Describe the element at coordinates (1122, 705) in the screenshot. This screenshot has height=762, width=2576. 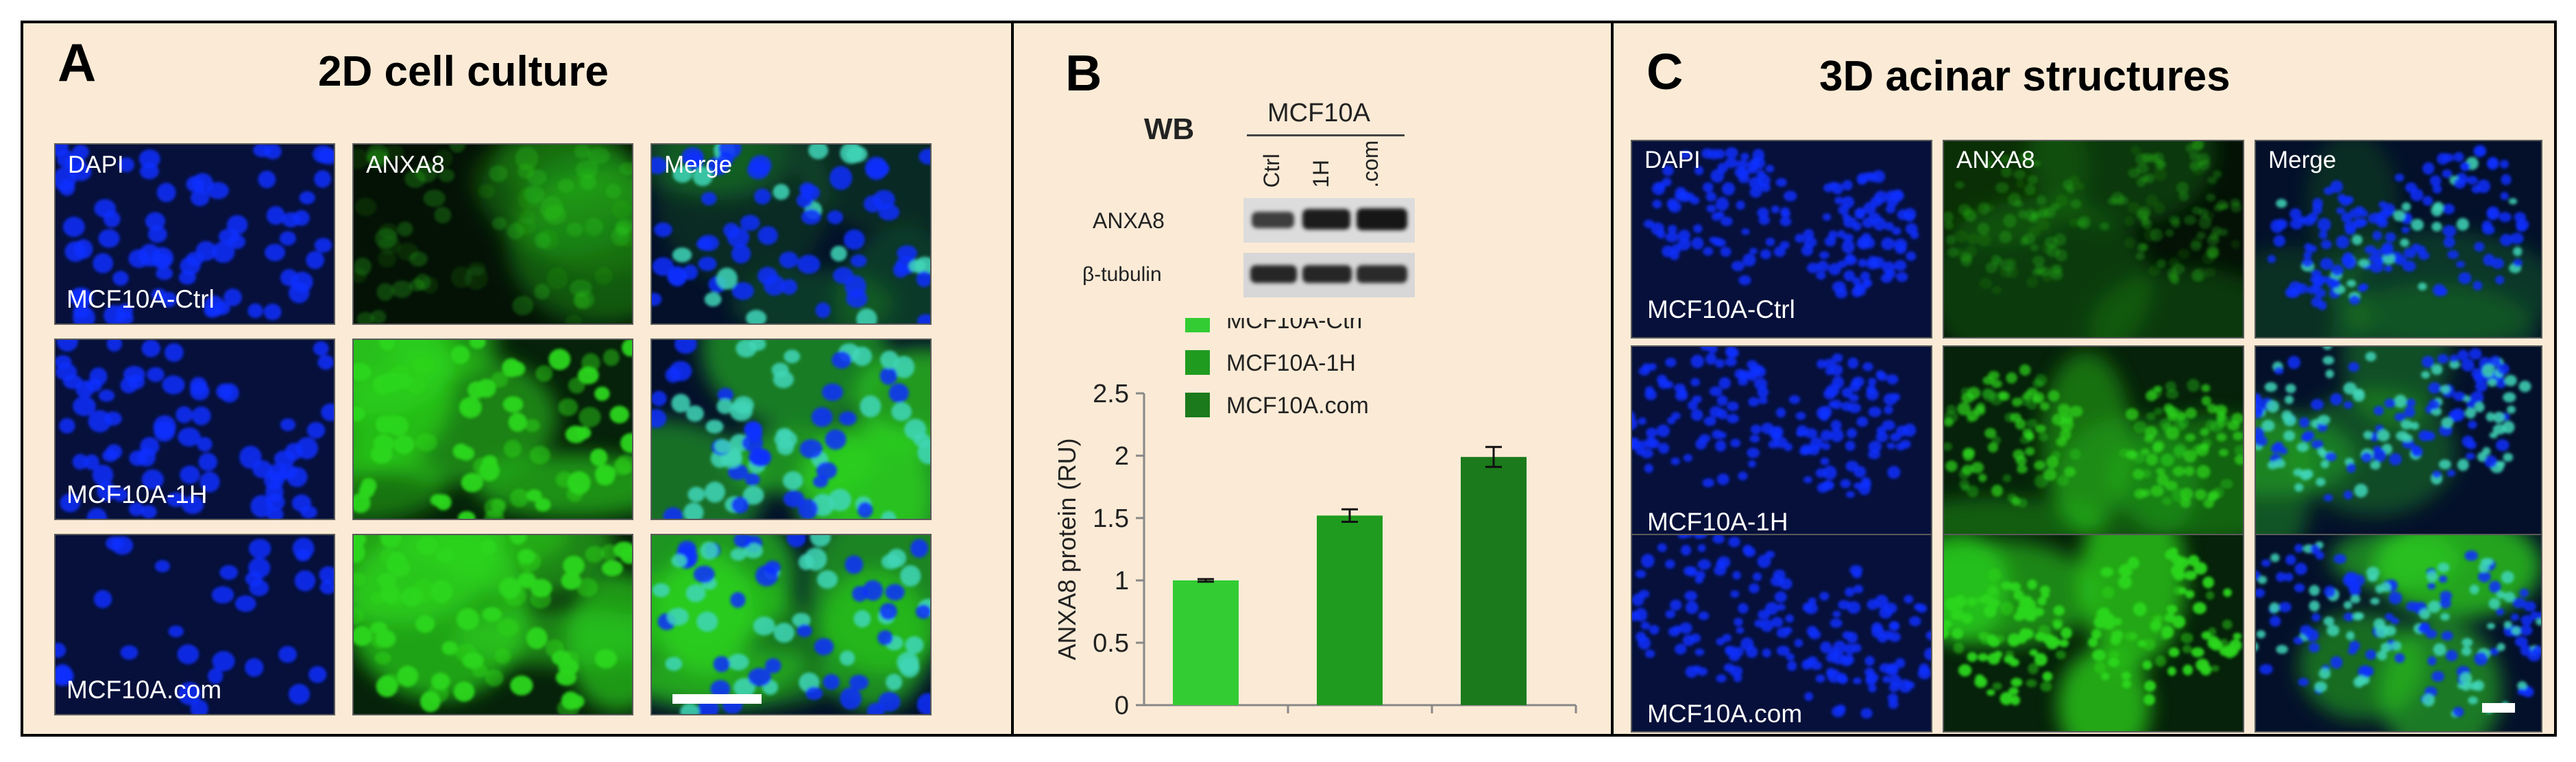
I see `y-tick-label: 0` at that location.